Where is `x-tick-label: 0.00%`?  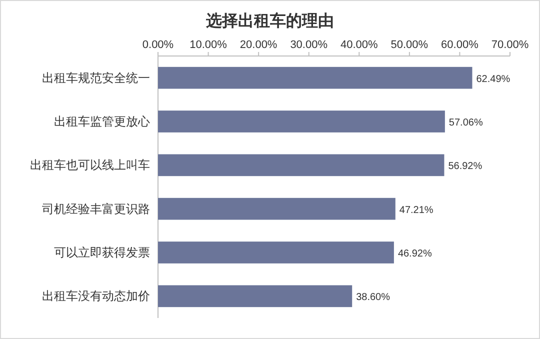 x-tick-label: 0.00% is located at coordinates (158, 45).